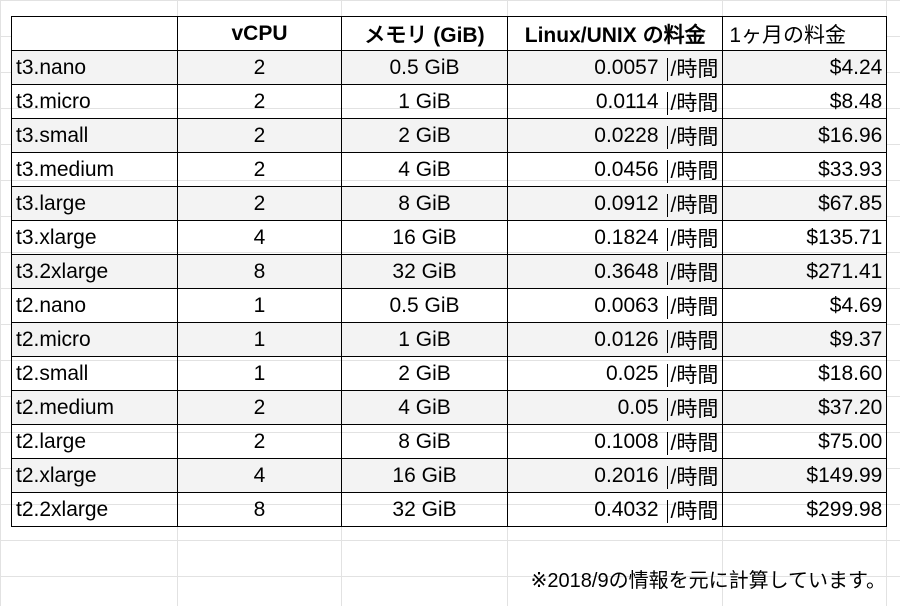  Describe the element at coordinates (94, 101) in the screenshot. I see `instance-type-cell: t3.micro` at that location.